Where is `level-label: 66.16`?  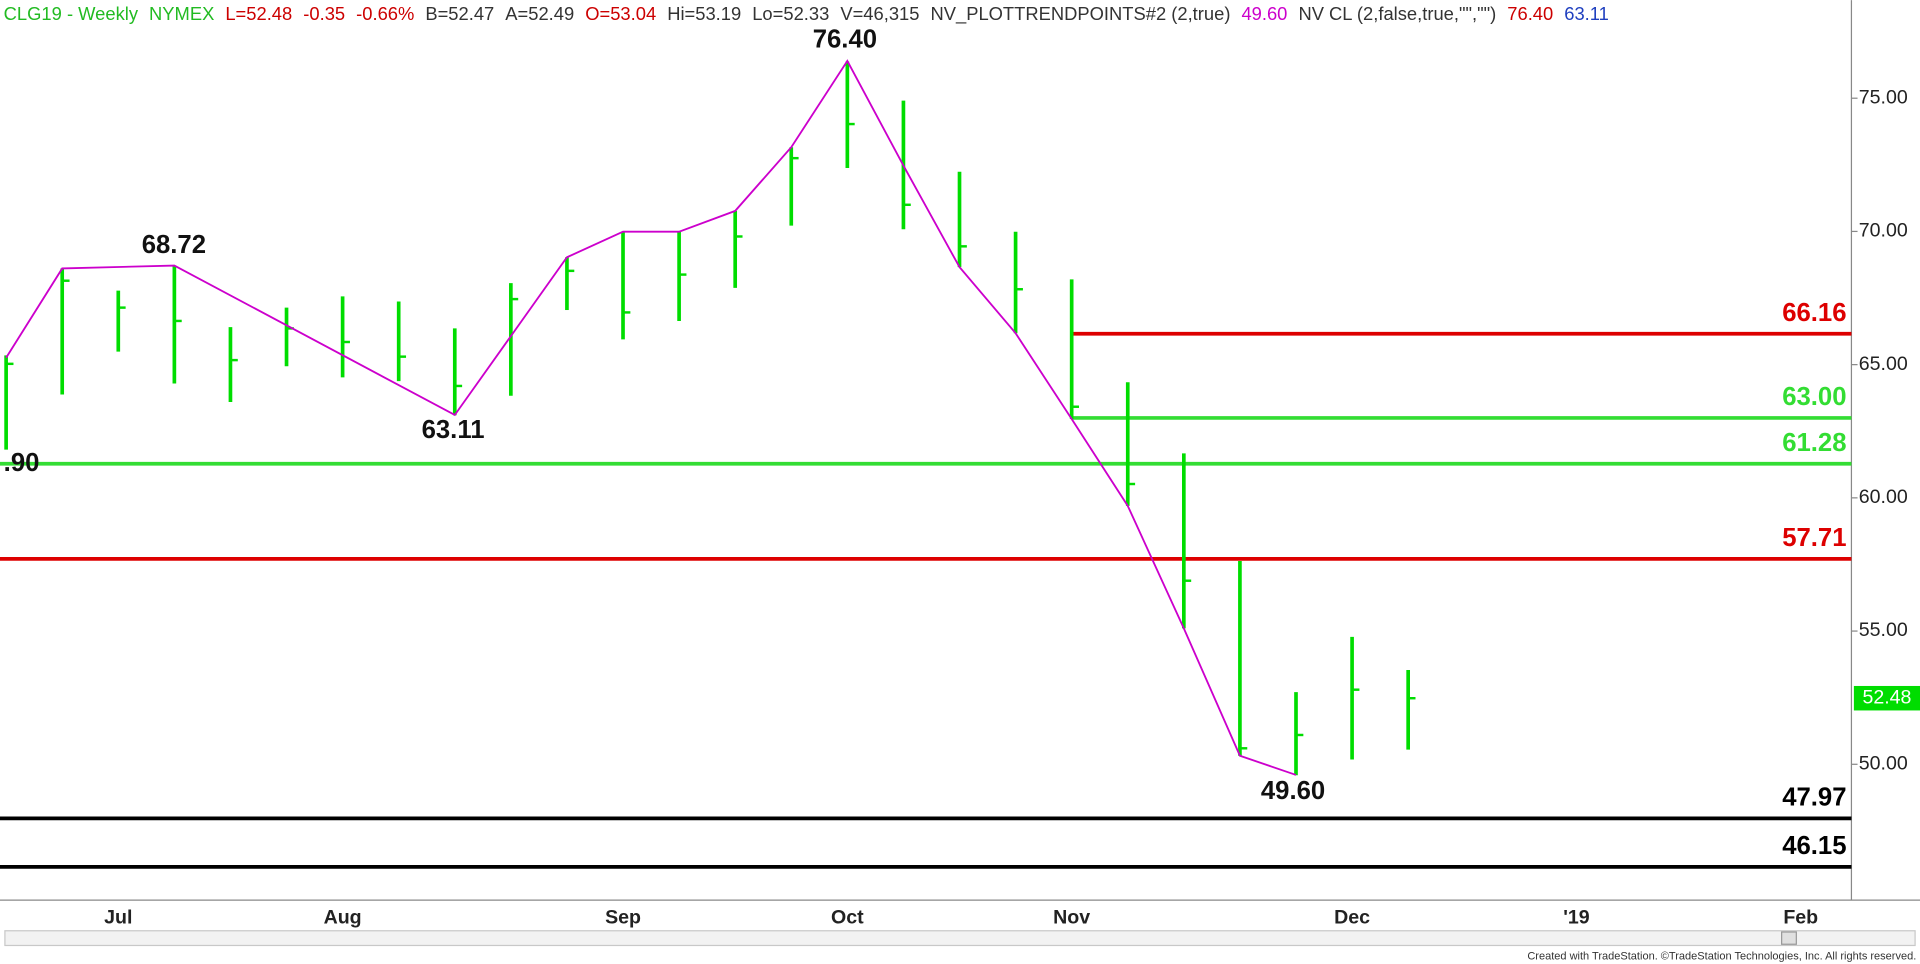 level-label: 66.16 is located at coordinates (1814, 313).